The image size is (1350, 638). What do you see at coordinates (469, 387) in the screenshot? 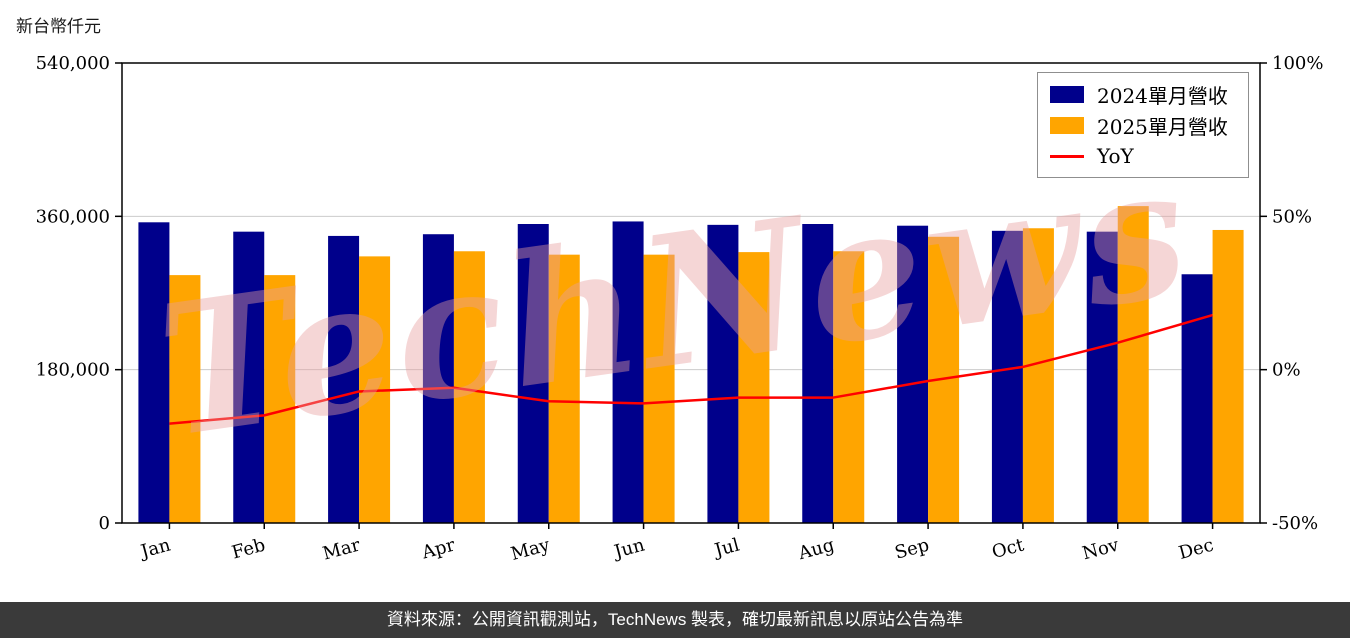
I see `bar-2025-Apr` at bounding box center [469, 387].